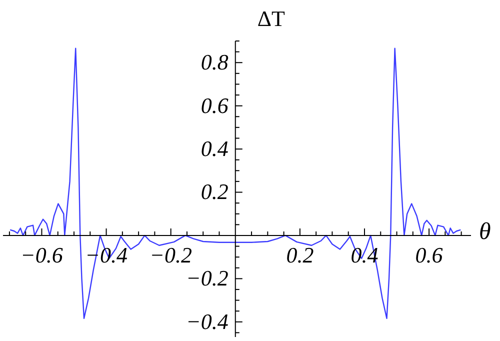 The height and width of the screenshot is (341, 500). What do you see at coordinates (271, 19) in the screenshot?
I see `y-axis-title: ΔT` at bounding box center [271, 19].